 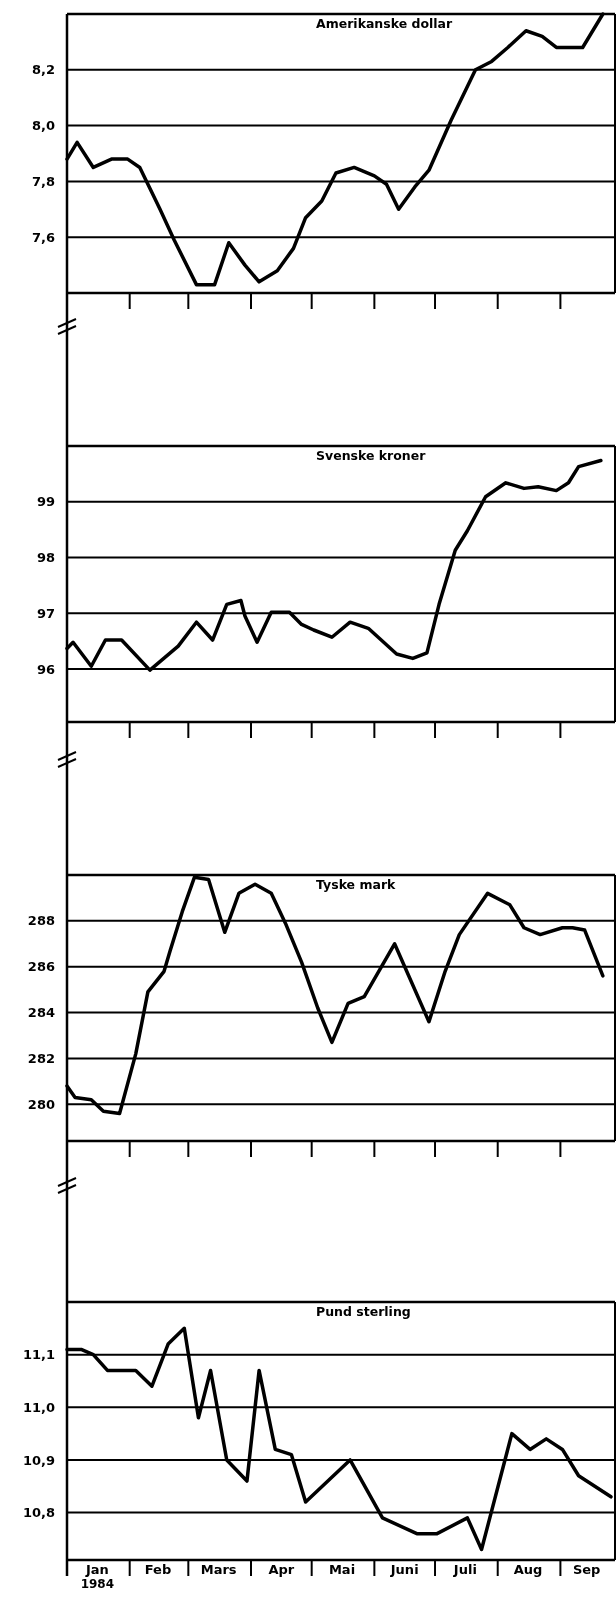 I want to click on chart-title: Pund sterling, so click(x=363, y=1311).